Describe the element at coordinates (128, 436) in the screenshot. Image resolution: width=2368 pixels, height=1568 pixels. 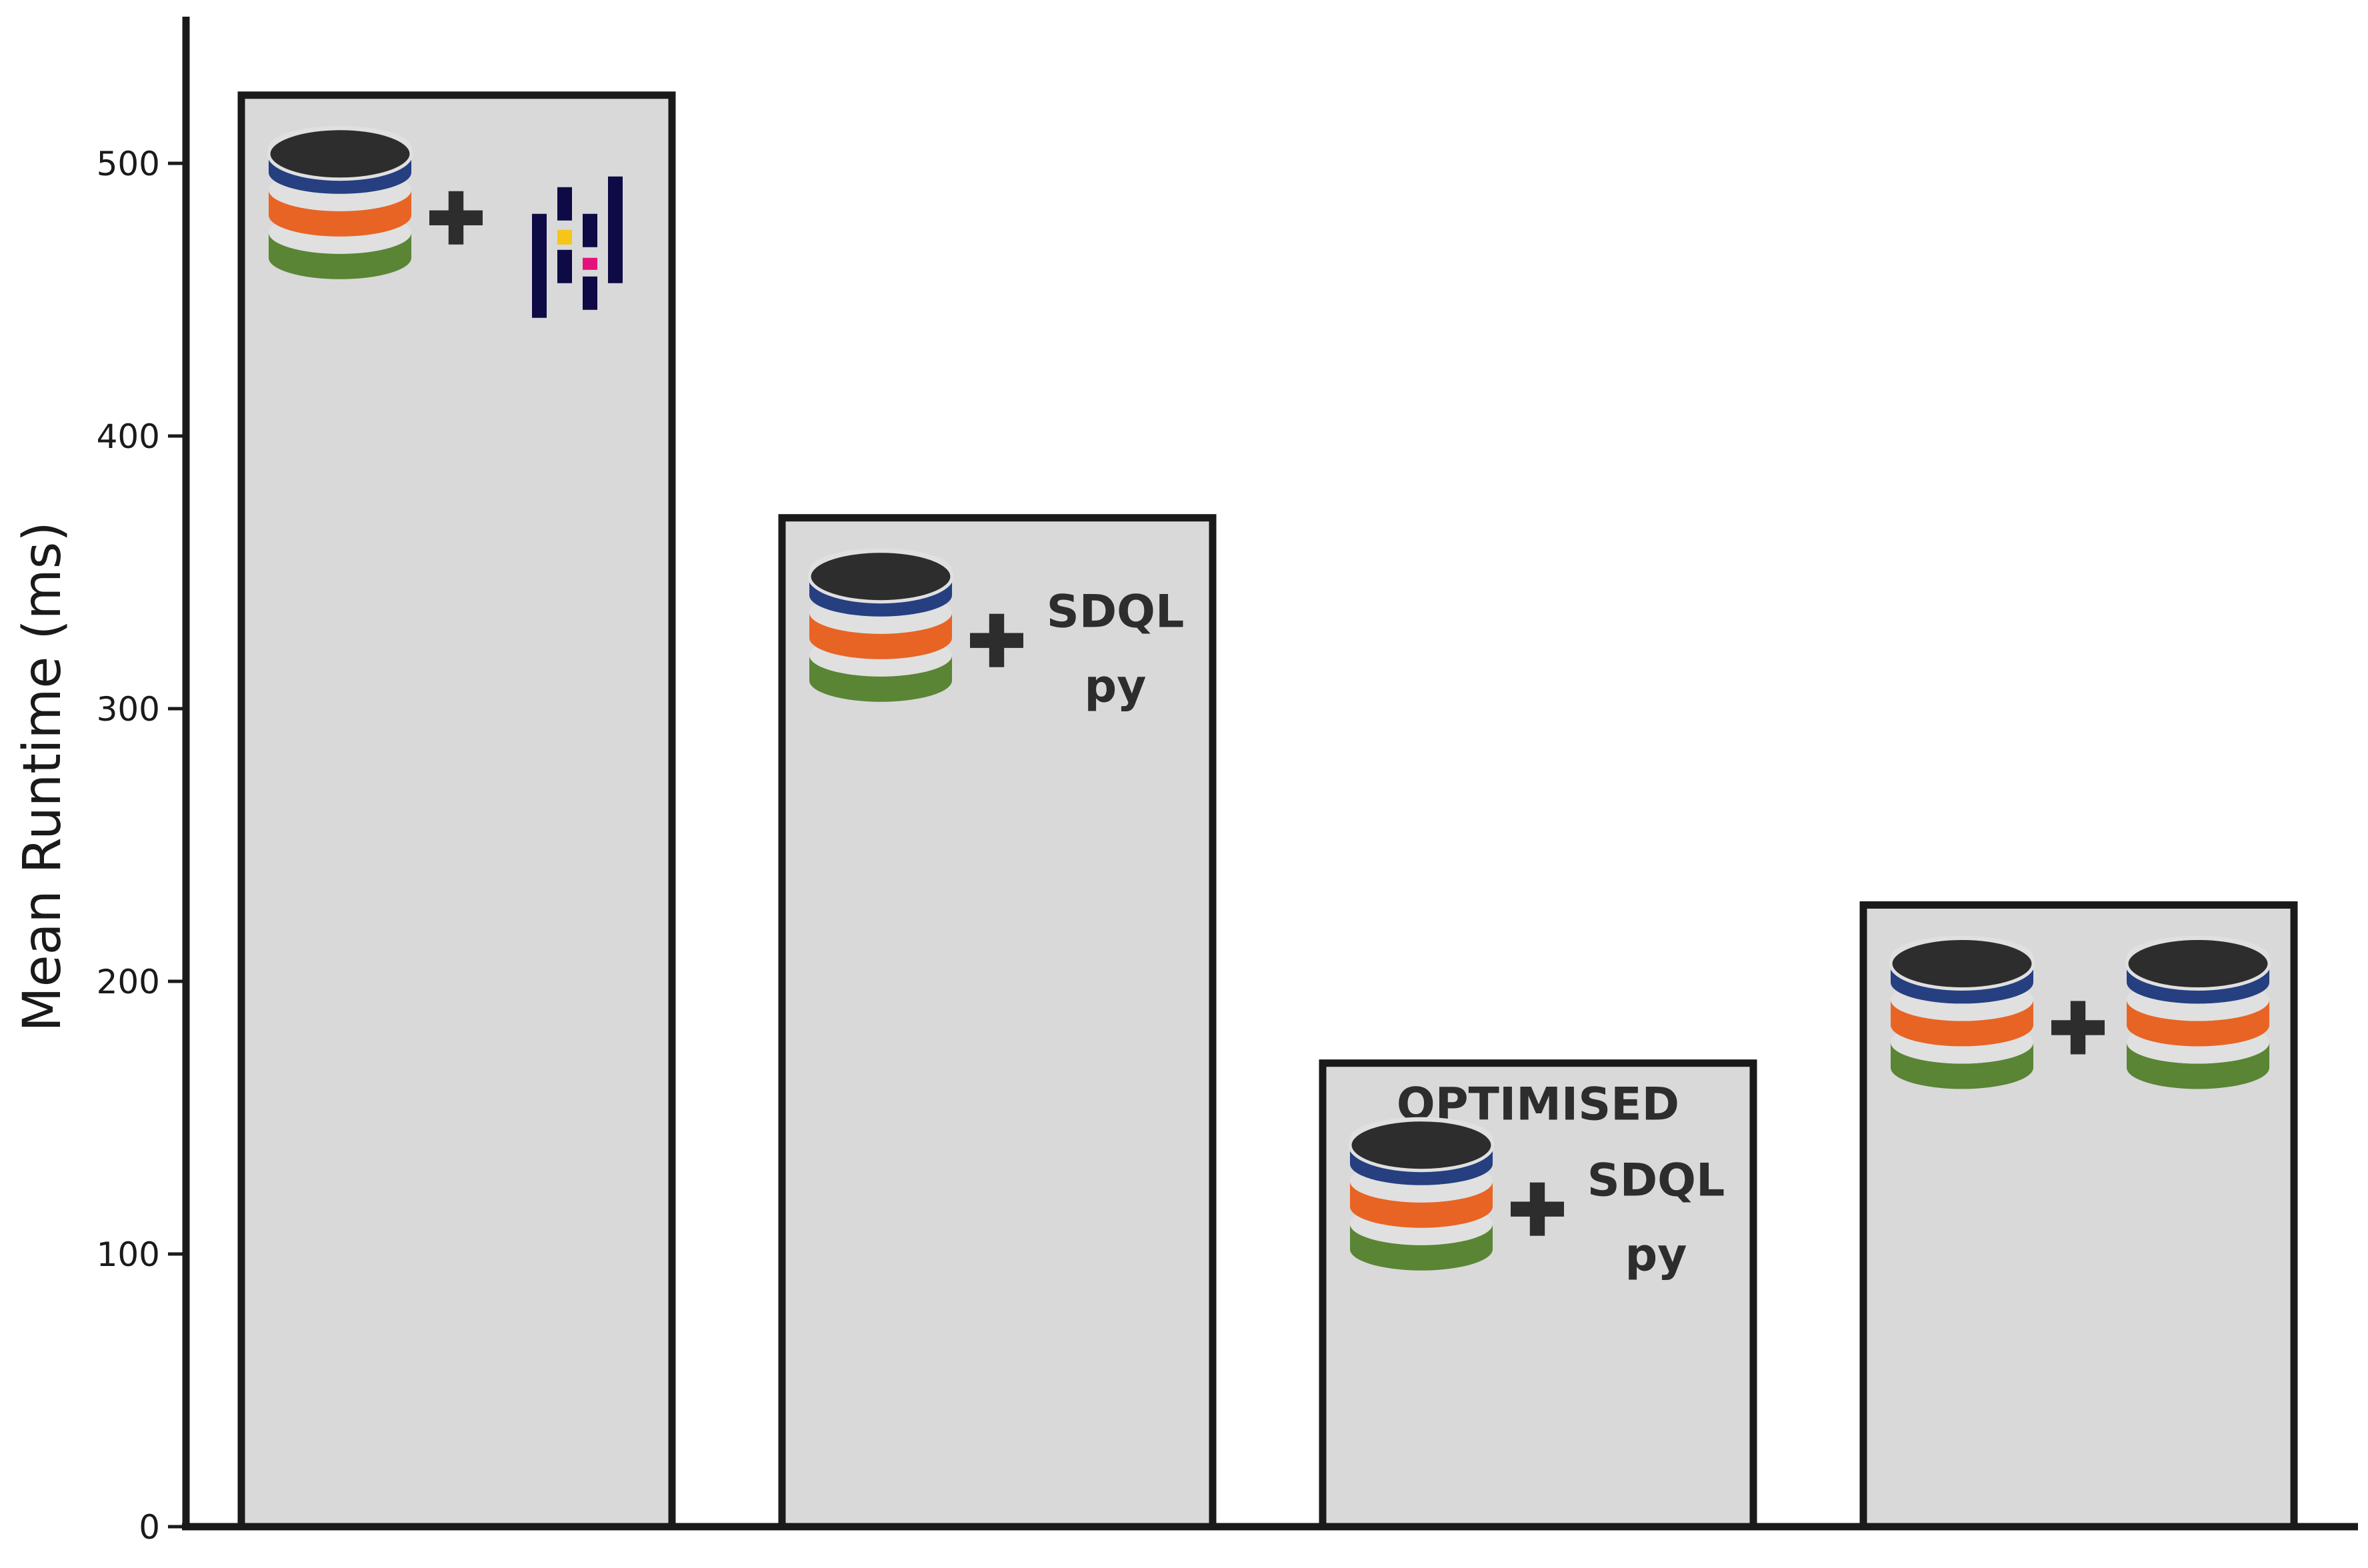
I see `y-tick-label: 400` at that location.